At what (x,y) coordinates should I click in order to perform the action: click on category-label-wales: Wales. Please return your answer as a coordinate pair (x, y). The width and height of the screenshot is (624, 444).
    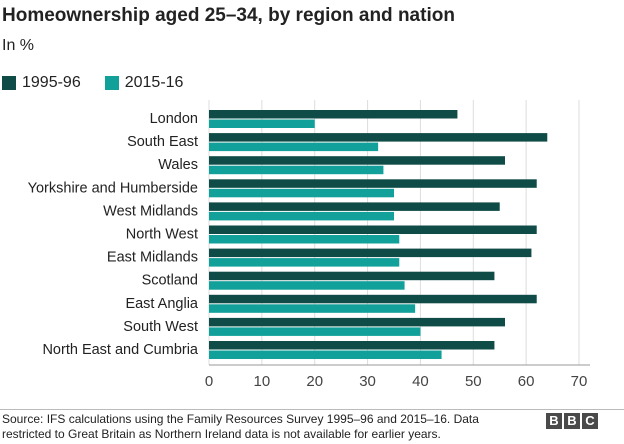
    Looking at the image, I should click on (178, 165).